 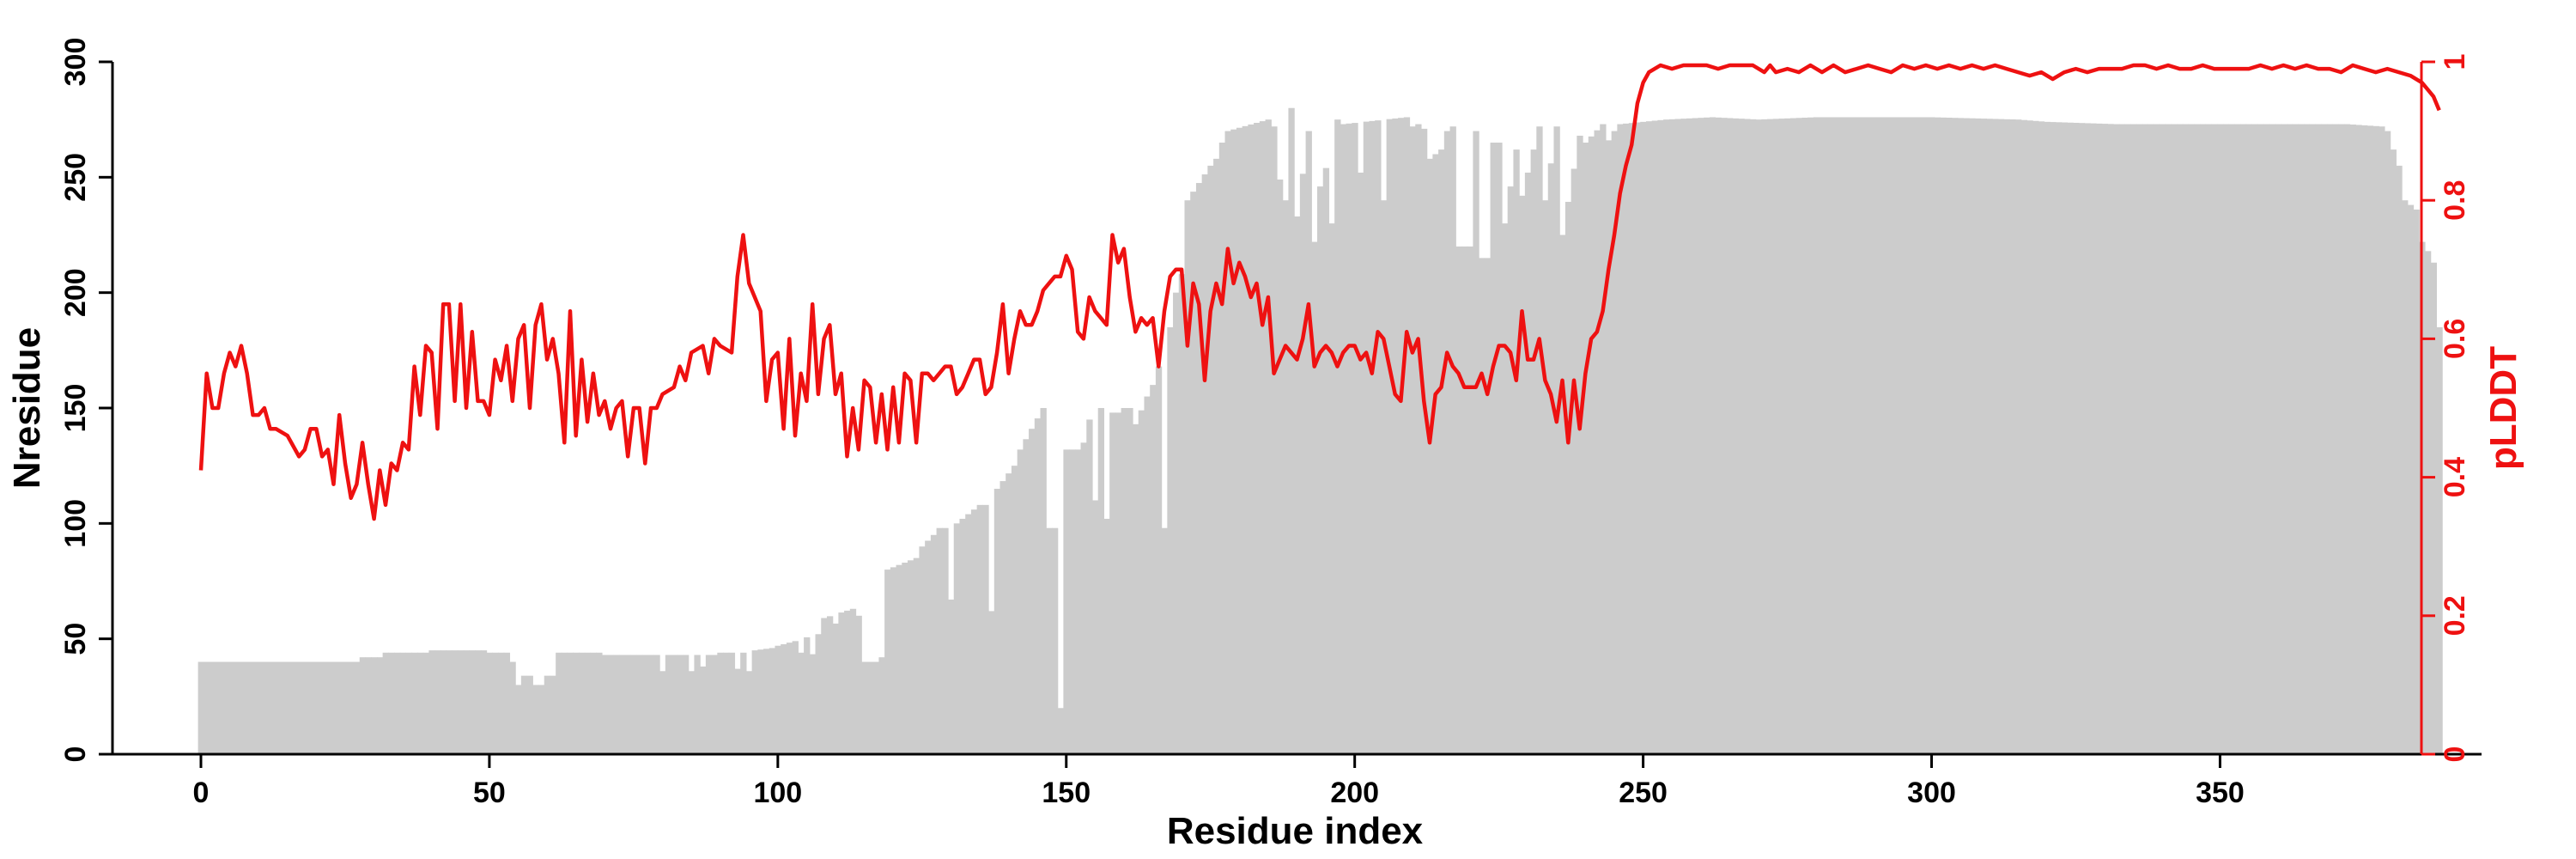 What do you see at coordinates (2455, 62) in the screenshot?
I see `y2-tick-label: 1` at bounding box center [2455, 62].